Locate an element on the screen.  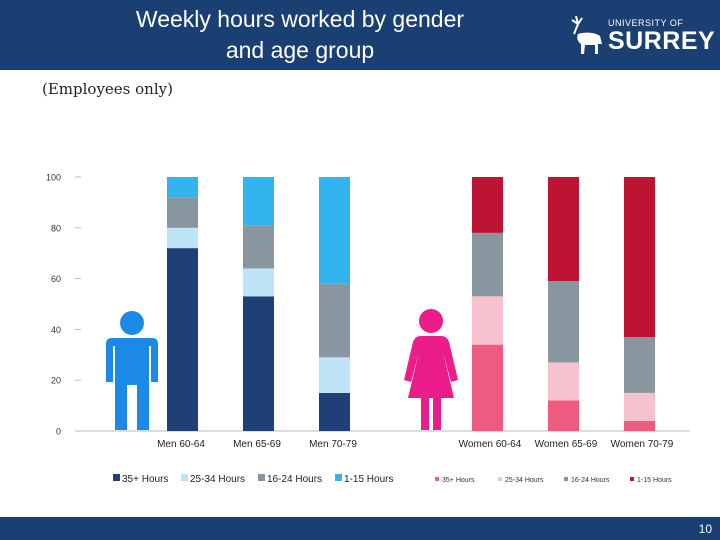
university-logo: UNIVERSITY OF SURREY is located at coordinates (641, 37).